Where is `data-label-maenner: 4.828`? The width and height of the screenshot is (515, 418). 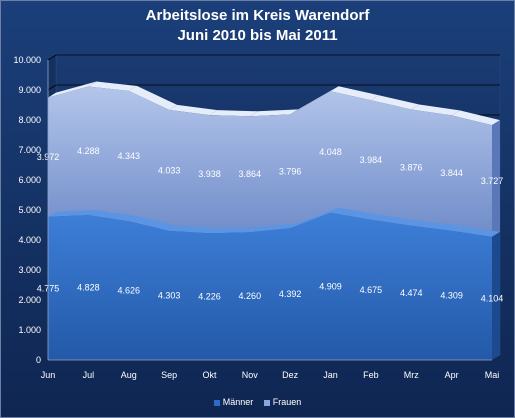
data-label-maenner: 4.828 is located at coordinates (88, 288).